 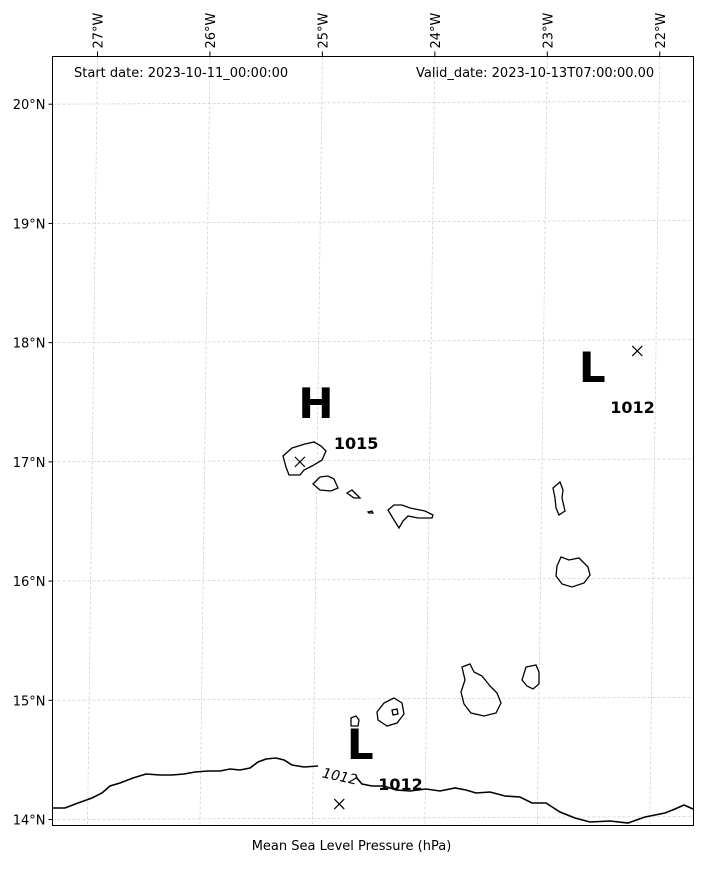 I want to click on pressure-center-value: 1015, so click(x=356, y=443).